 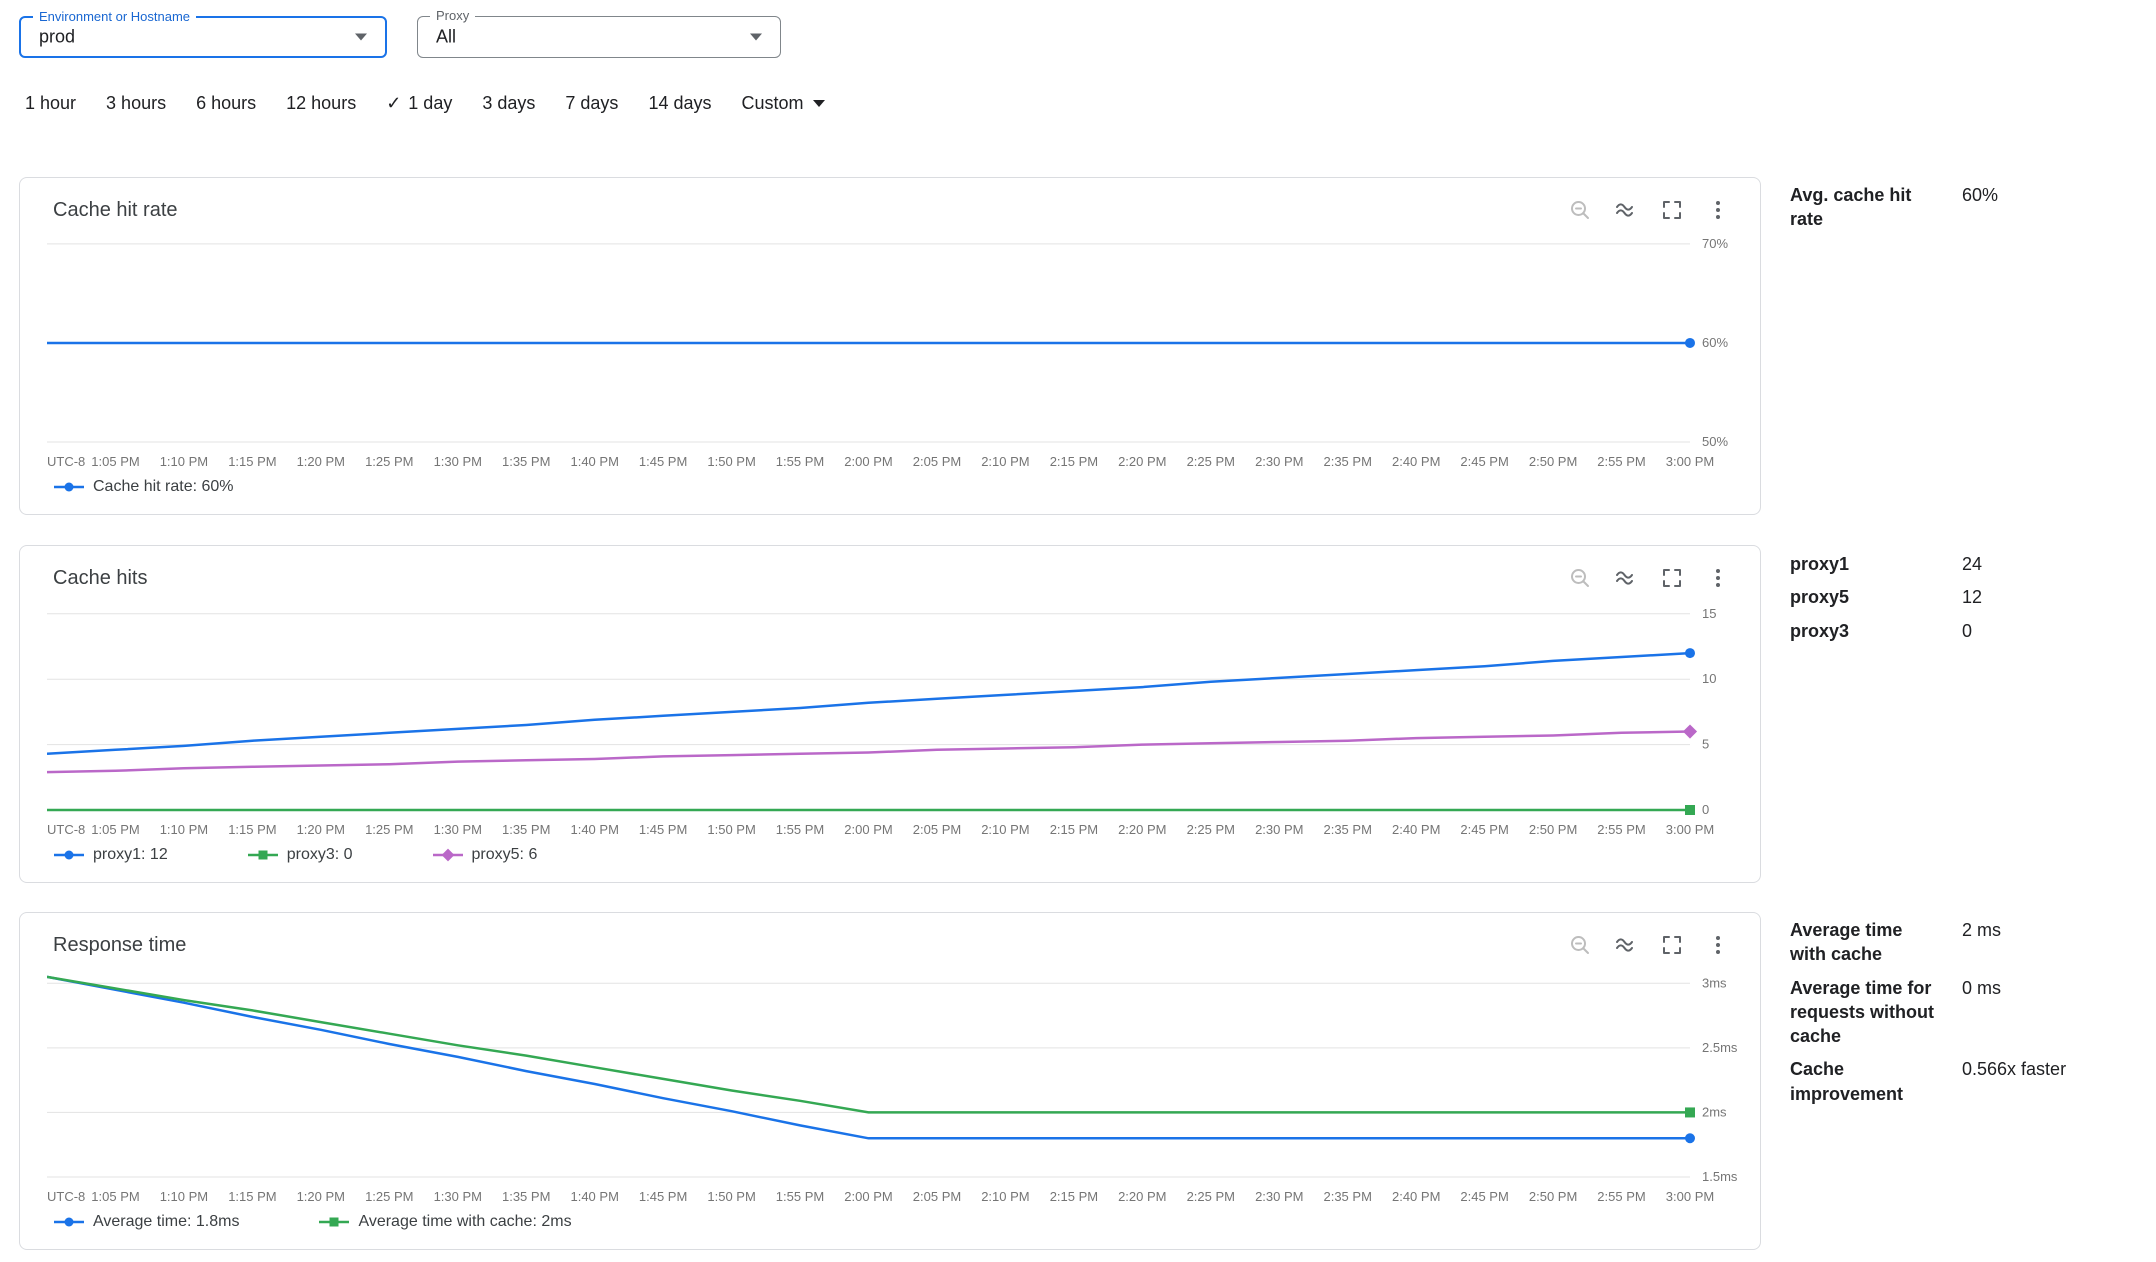 What do you see at coordinates (1973, 207) in the screenshot?
I see `summary-row: Avg. cache hit rate 60%` at bounding box center [1973, 207].